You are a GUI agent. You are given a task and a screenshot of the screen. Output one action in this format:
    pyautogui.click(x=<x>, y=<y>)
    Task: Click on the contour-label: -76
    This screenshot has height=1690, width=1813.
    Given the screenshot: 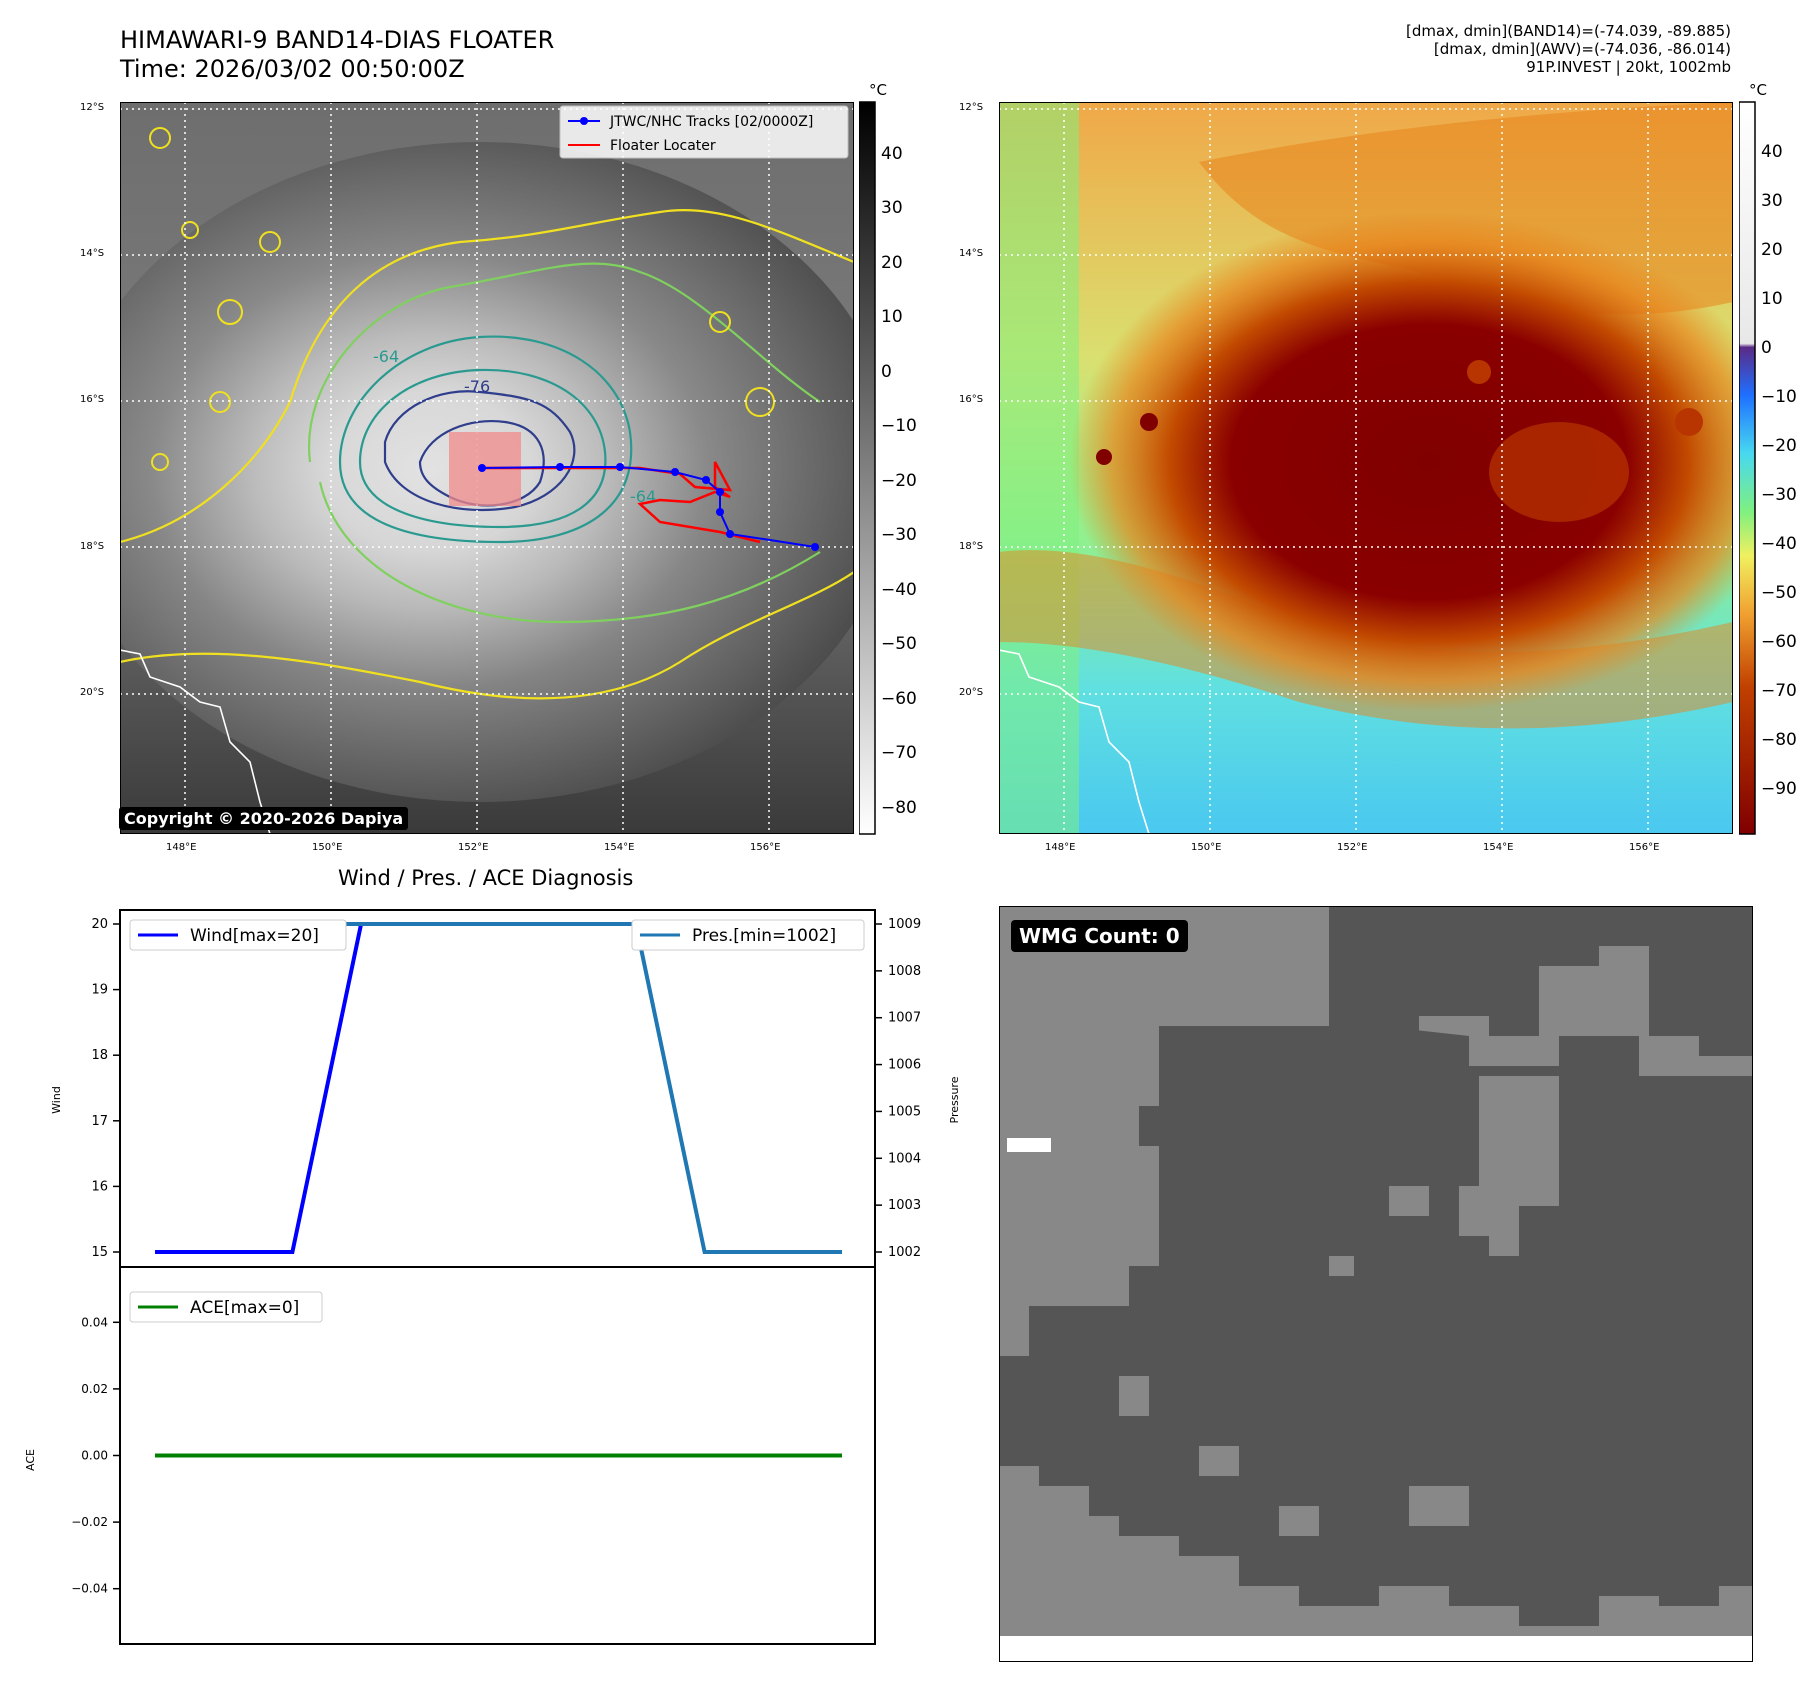 What is the action you would take?
    pyautogui.click(x=477, y=386)
    